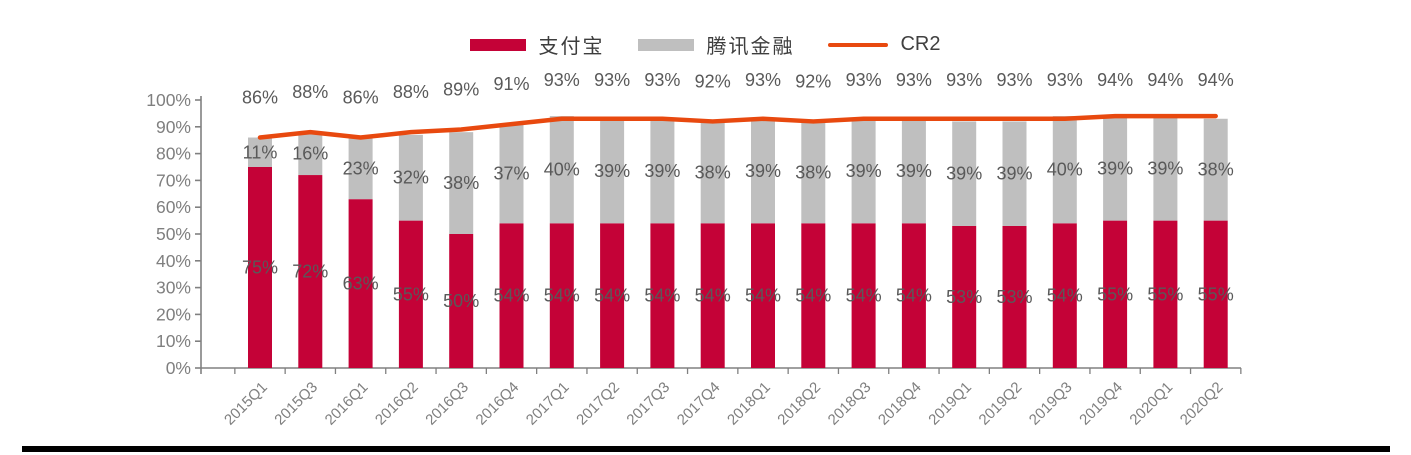 The image size is (1411, 455). What do you see at coordinates (737, 126) in the screenshot?
I see `cr2-line` at bounding box center [737, 126].